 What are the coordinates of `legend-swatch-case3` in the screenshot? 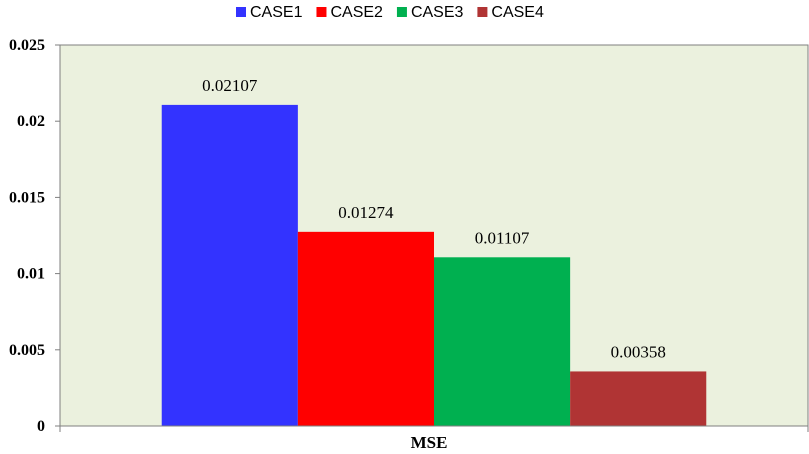 It's located at (401, 12).